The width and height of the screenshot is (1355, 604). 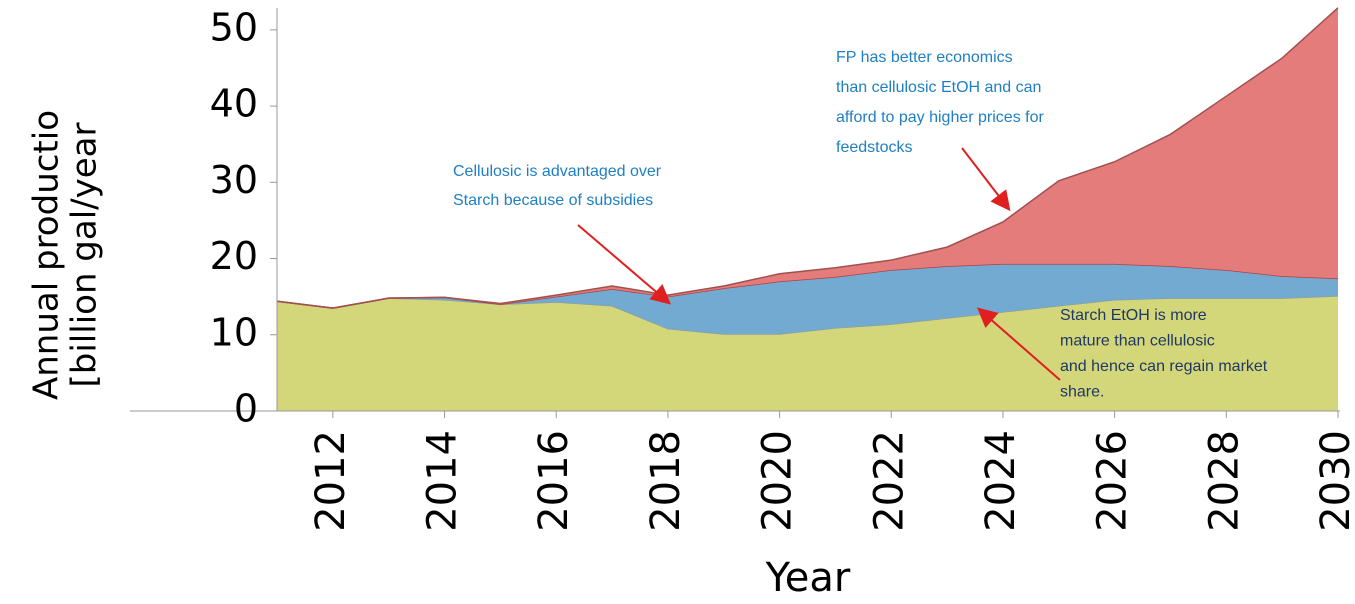 What do you see at coordinates (807, 299) in the screenshot?
I see `area` at bounding box center [807, 299].